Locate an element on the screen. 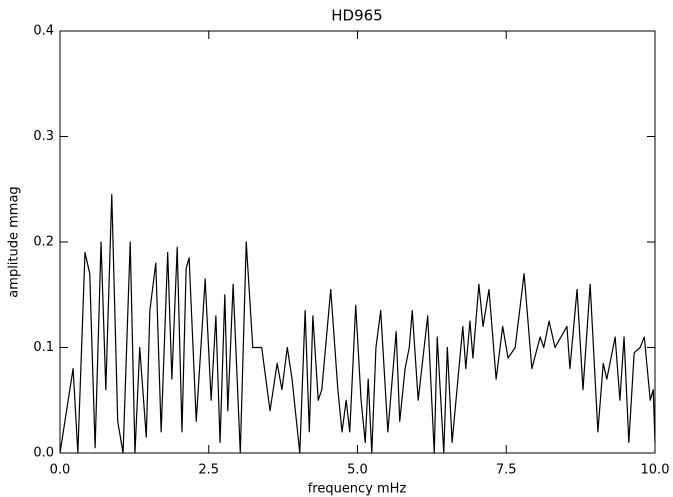 The image size is (673, 497). y-axis-label: amplitude mmag is located at coordinates (14, 241).